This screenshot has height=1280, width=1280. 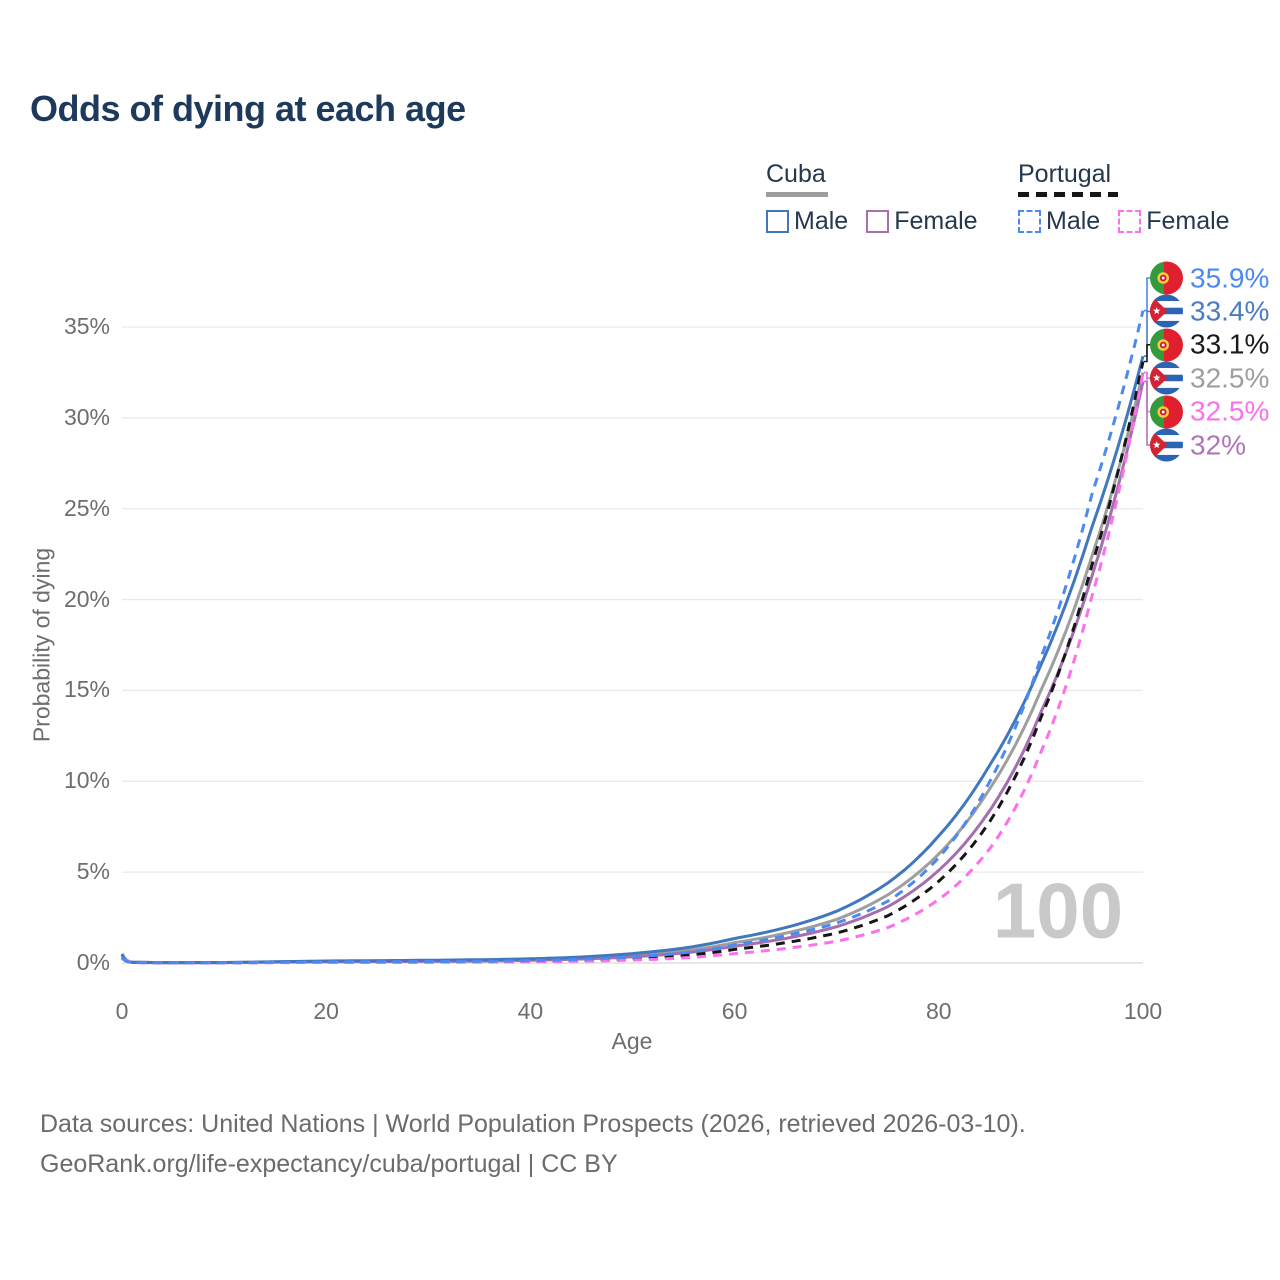 What do you see at coordinates (796, 174) in the screenshot?
I see `legend-country-cuba: Cuba` at bounding box center [796, 174].